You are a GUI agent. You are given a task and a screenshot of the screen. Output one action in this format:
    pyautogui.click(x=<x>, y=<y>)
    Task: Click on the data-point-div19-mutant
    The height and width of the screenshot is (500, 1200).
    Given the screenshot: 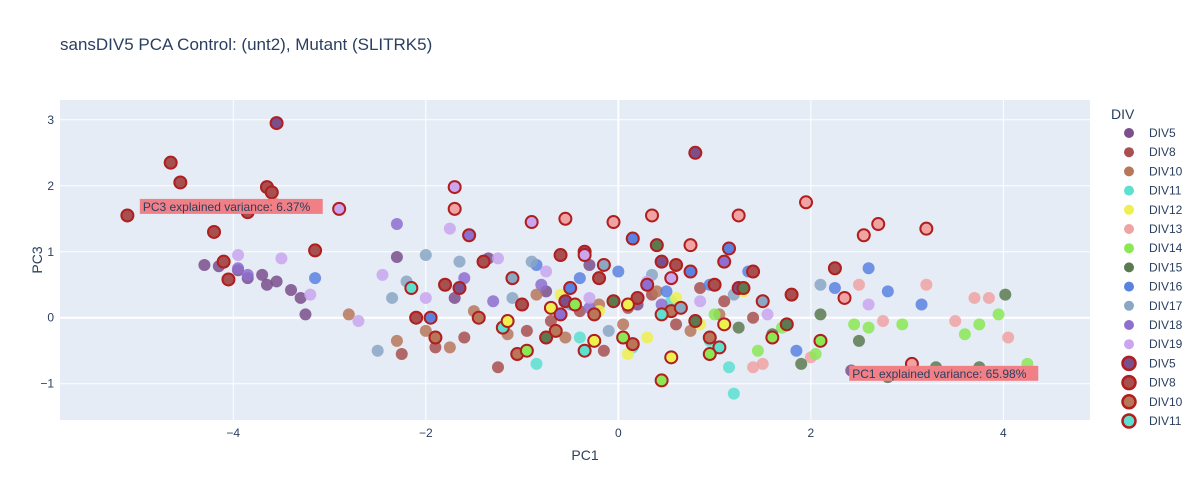 What is the action you would take?
    pyautogui.click(x=531, y=222)
    